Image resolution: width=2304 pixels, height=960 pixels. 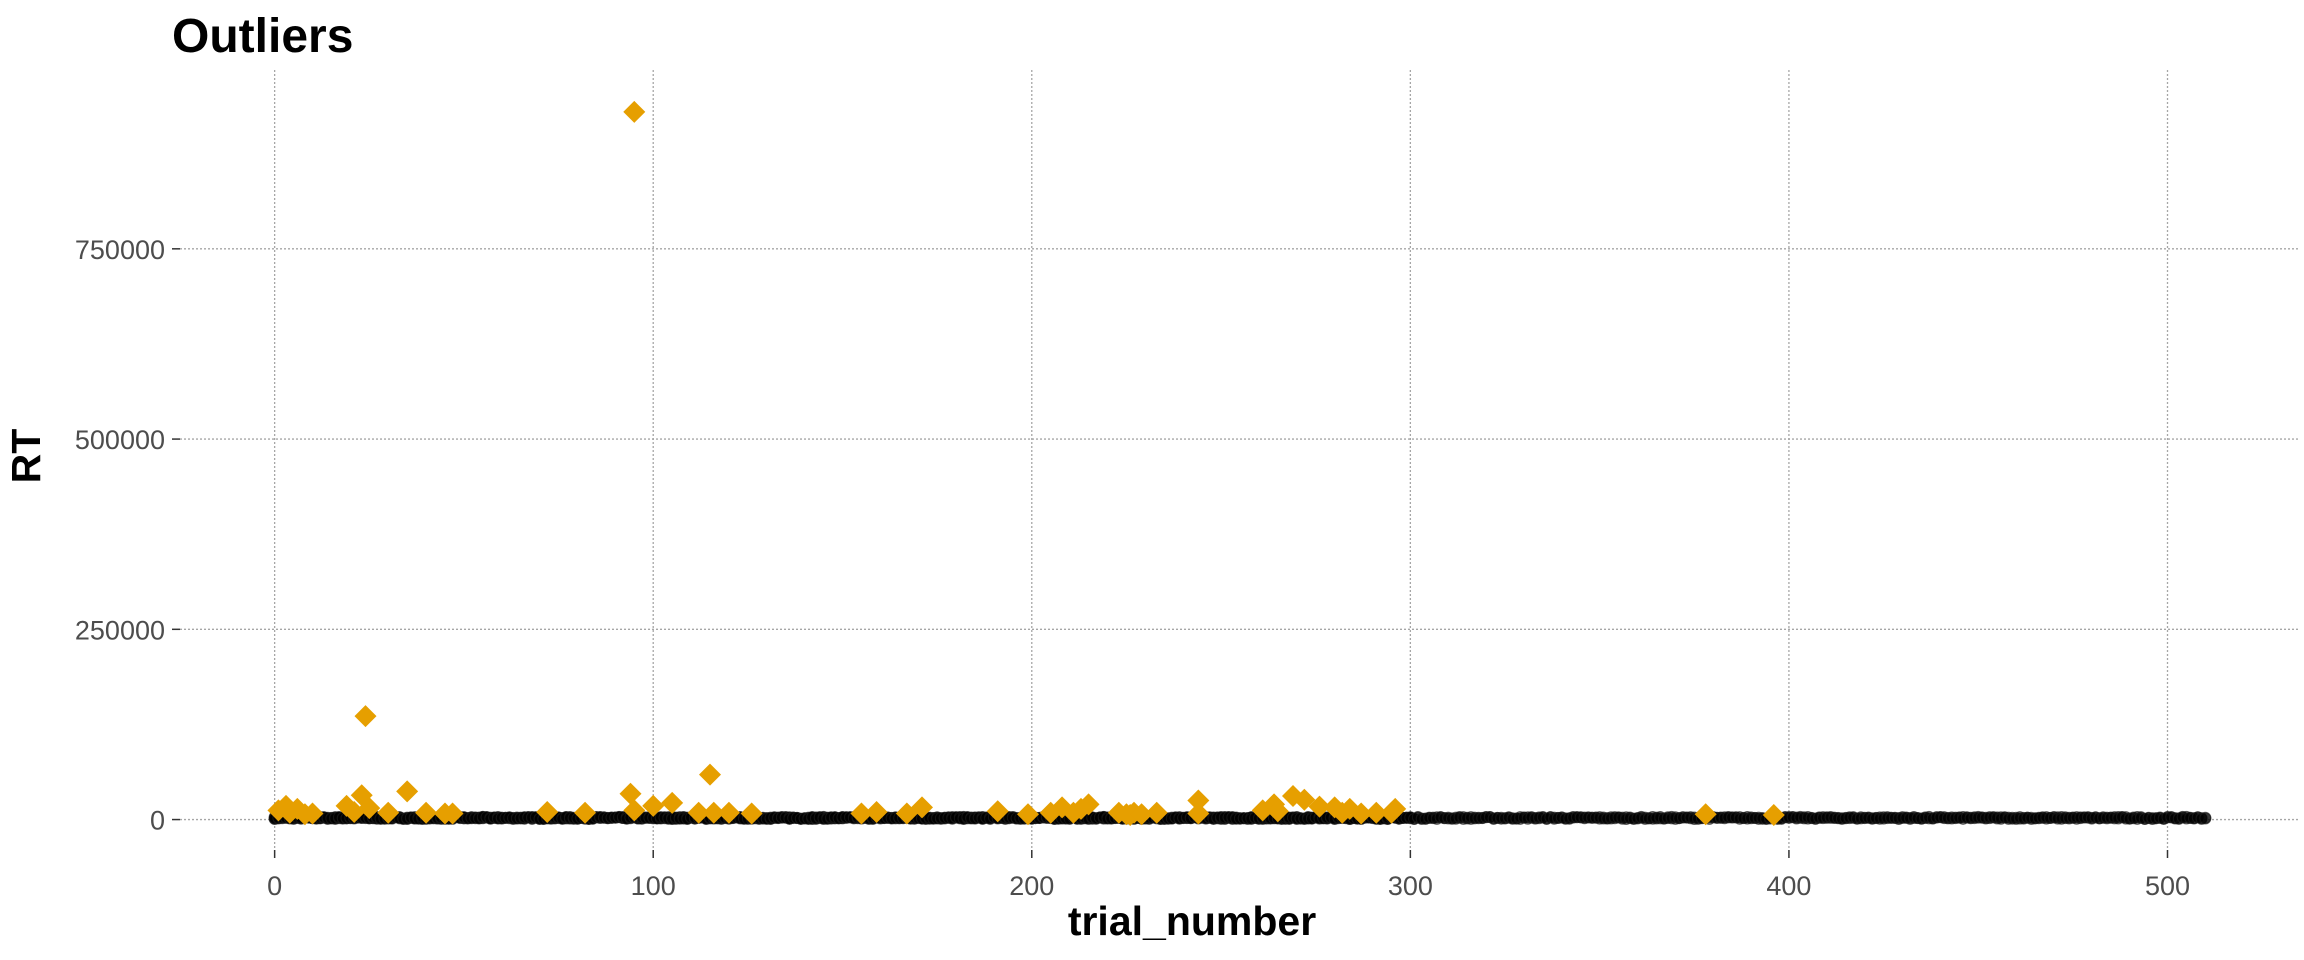 I want to click on normal-point, so click(x=2205, y=818).